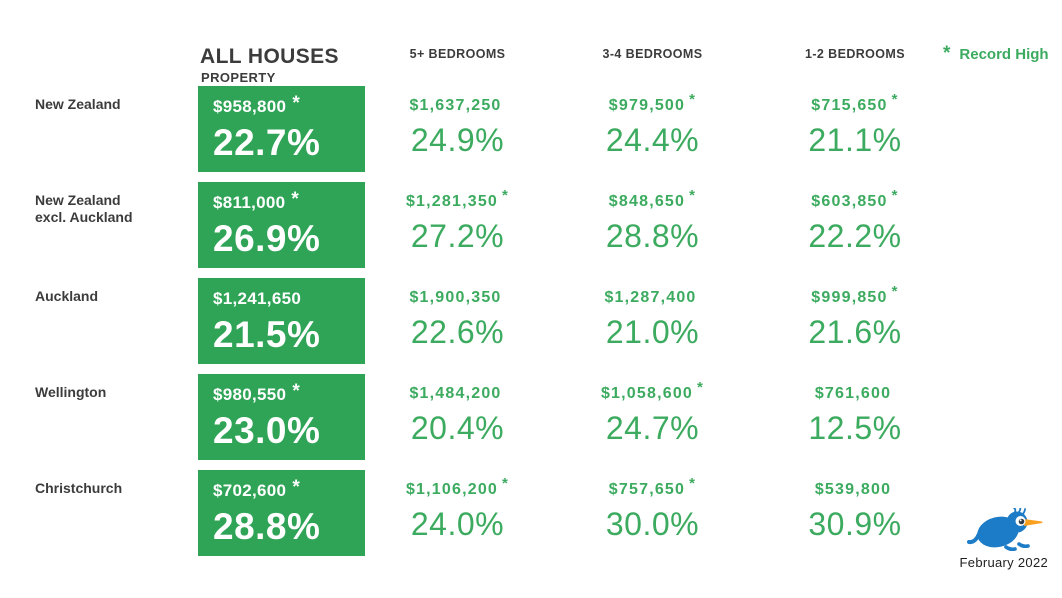  What do you see at coordinates (652, 513) in the screenshot?
I see `cell-3-4-bedrooms: $757,650 * 30.0%` at bounding box center [652, 513].